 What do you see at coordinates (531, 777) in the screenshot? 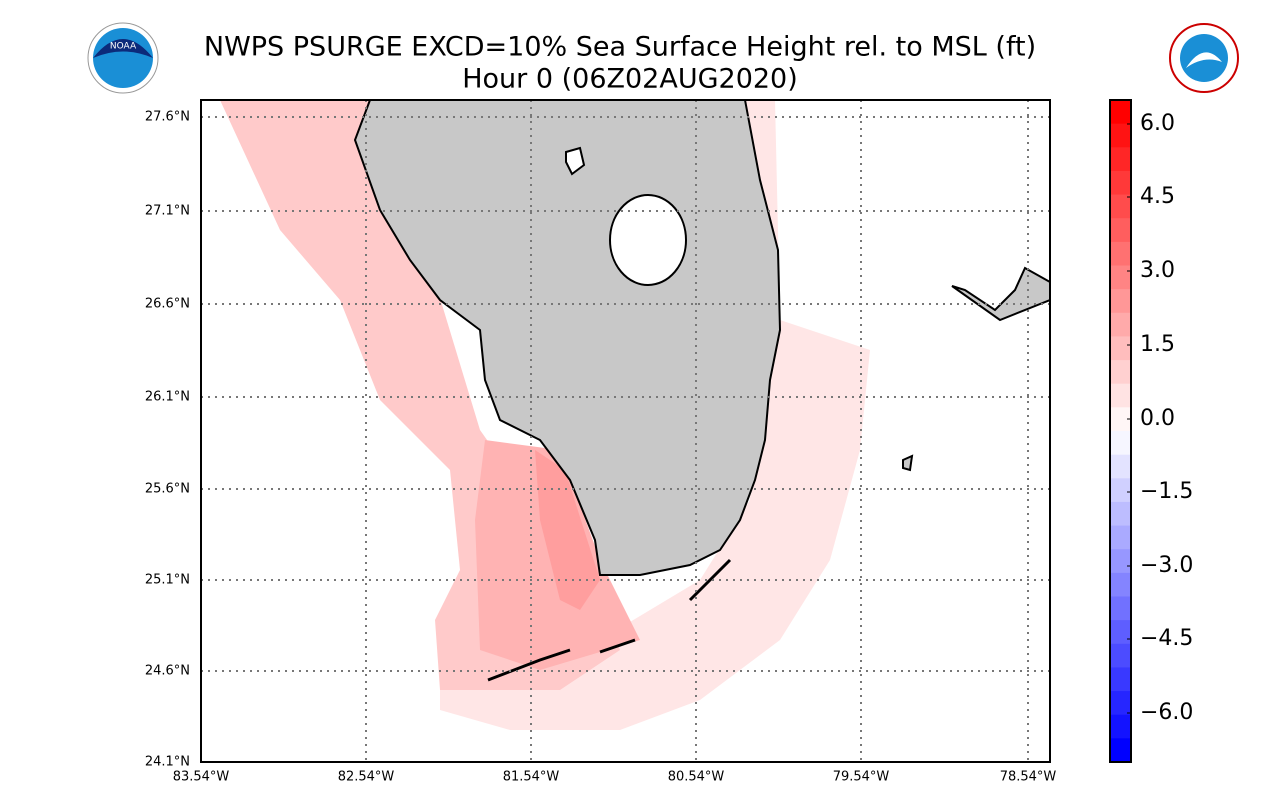
I see `lon-label: 81.54°W` at bounding box center [531, 777].